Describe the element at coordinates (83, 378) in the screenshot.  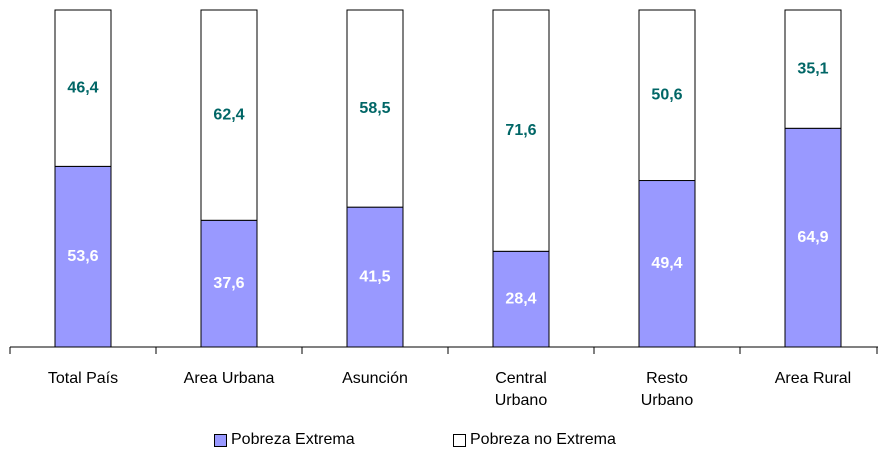
I see `x-tick-label: Total País` at that location.